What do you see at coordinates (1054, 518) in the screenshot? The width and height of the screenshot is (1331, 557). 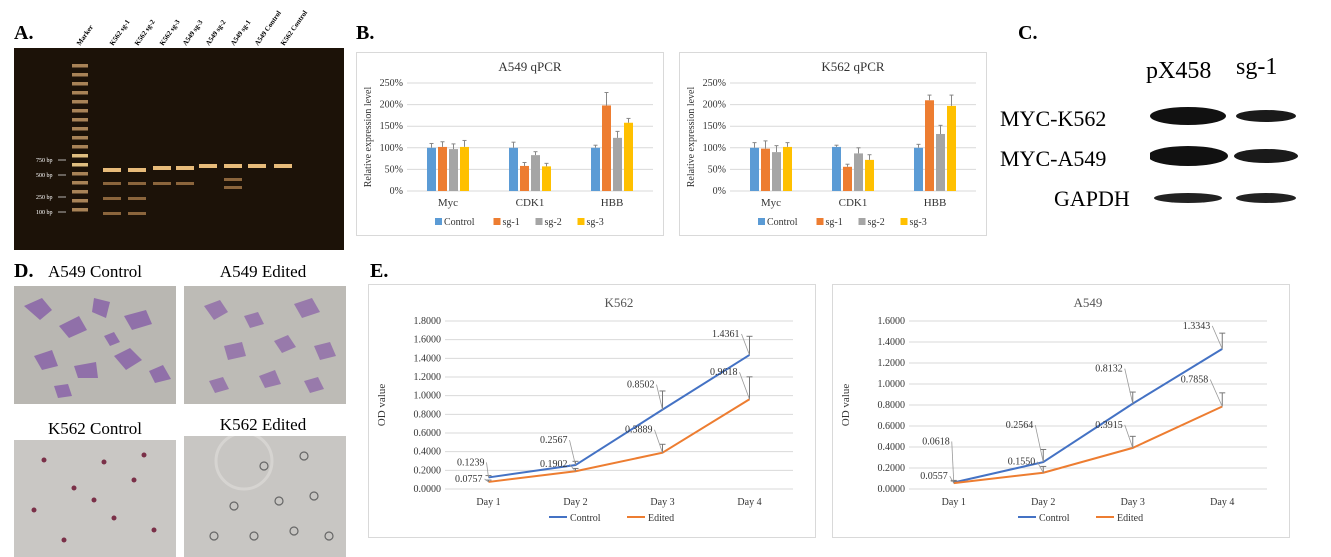 I see `legend-label: Control` at bounding box center [1054, 518].